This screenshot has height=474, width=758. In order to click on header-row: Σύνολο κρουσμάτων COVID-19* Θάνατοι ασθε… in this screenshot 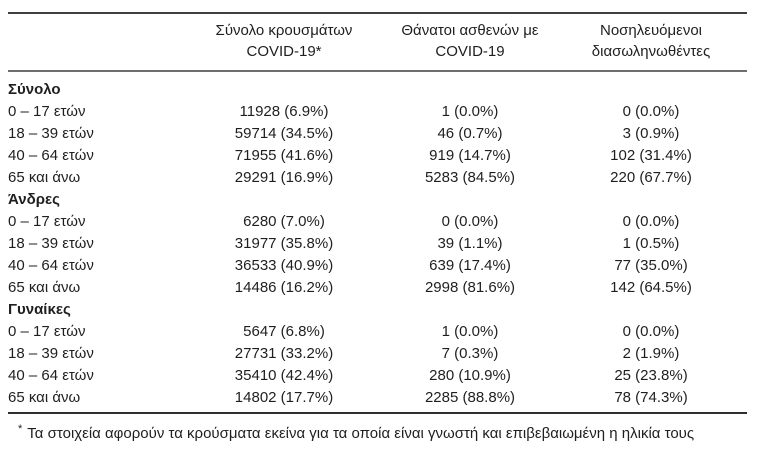, I will do `click(377, 42)`.